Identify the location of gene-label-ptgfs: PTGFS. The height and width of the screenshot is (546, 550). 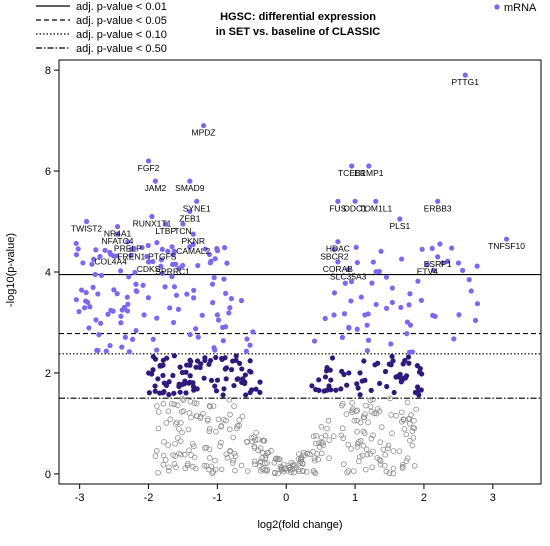
(162, 256).